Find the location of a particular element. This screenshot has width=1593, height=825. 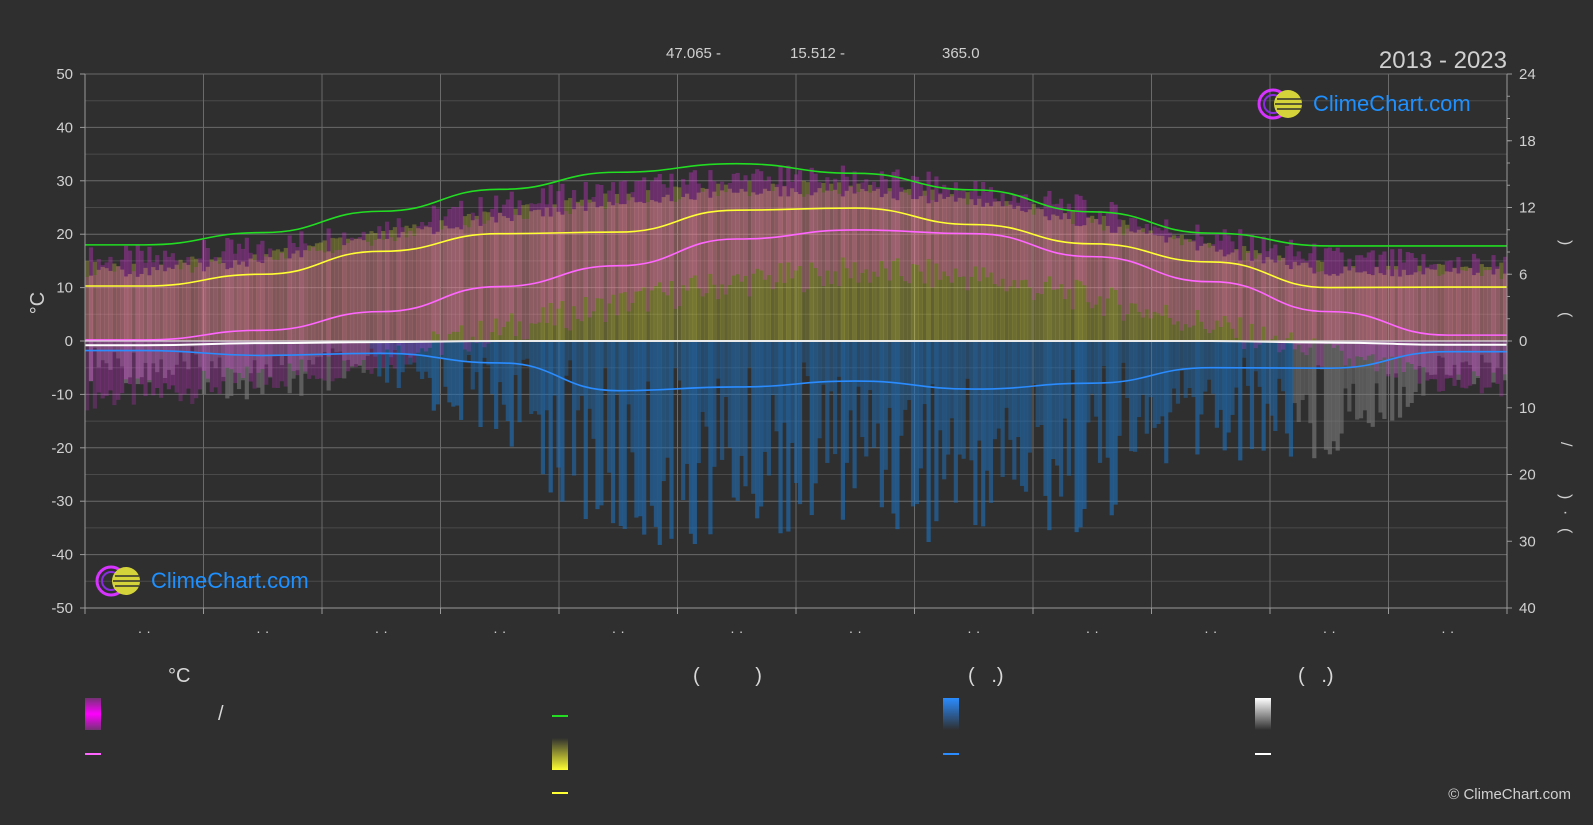

right-tick-label-top: 18 is located at coordinates (1527, 141).